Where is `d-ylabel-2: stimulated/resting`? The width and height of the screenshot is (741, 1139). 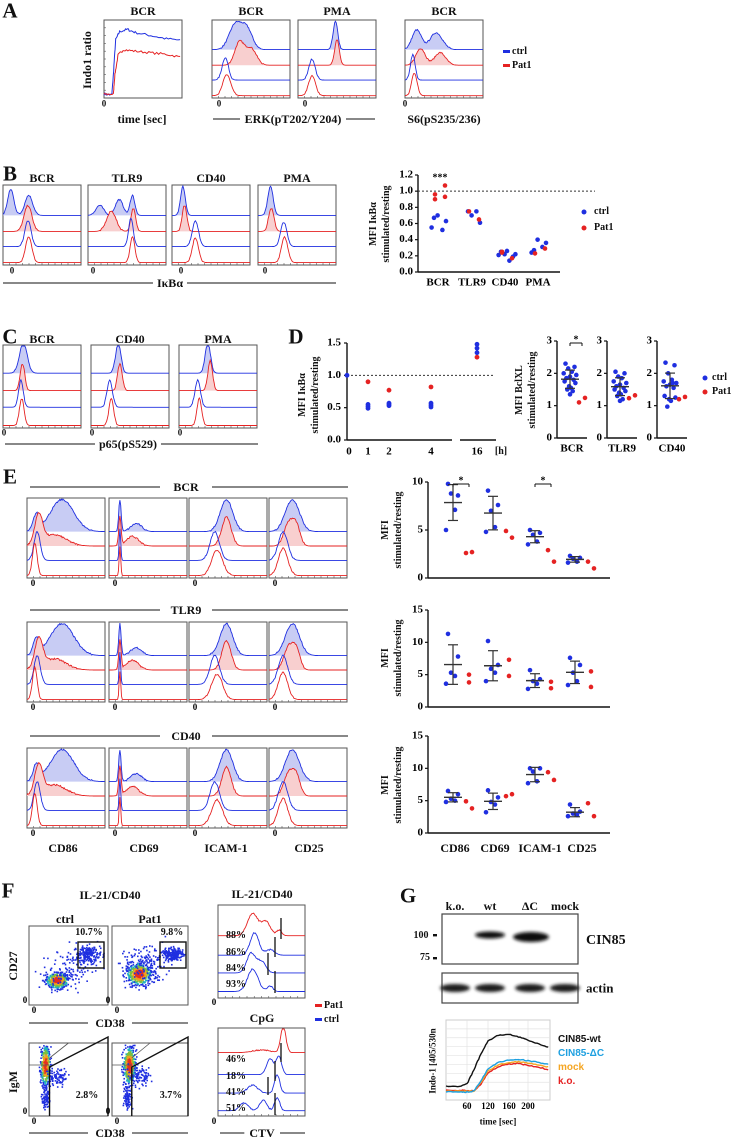
d-ylabel-2: stimulated/resting is located at coordinates (315, 395).